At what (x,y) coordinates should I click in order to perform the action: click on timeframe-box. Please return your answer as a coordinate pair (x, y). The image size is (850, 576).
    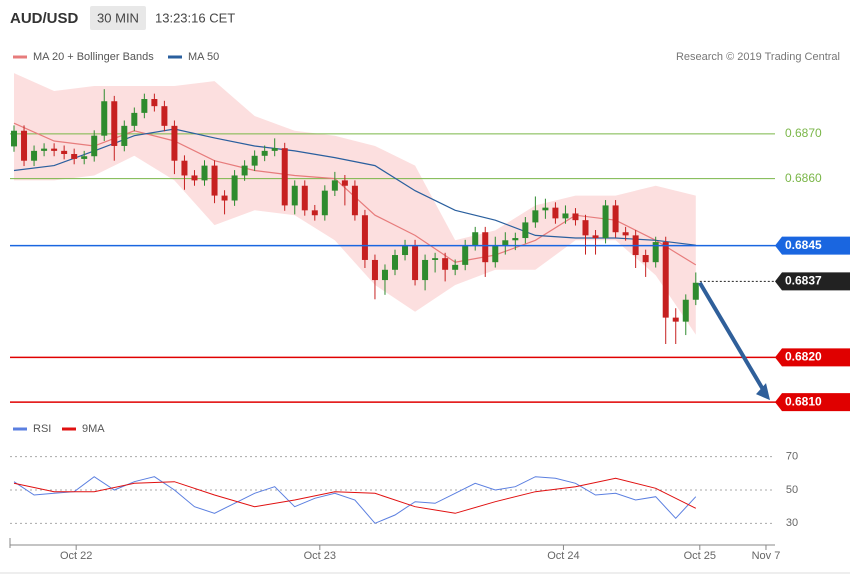
    Looking at the image, I should click on (118, 18).